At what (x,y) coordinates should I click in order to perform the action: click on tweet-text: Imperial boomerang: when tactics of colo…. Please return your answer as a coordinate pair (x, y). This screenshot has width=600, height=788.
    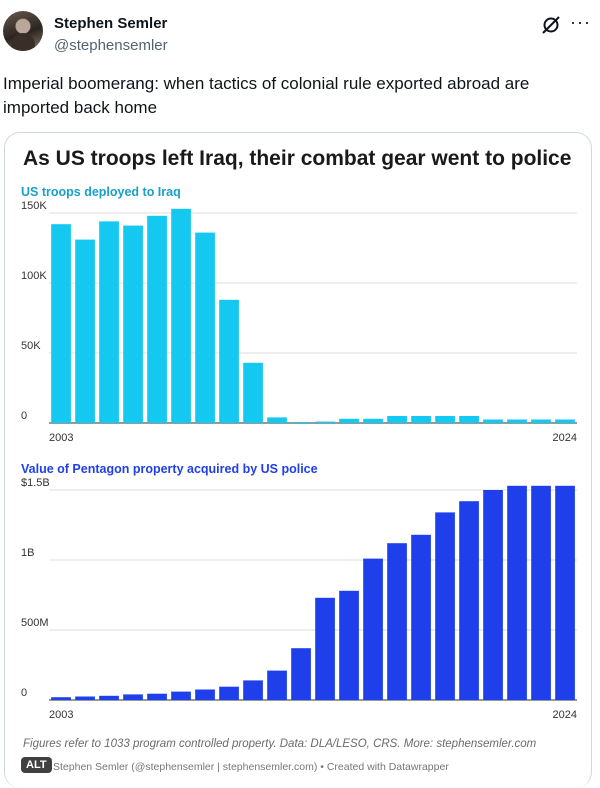
    Looking at the image, I should click on (266, 95).